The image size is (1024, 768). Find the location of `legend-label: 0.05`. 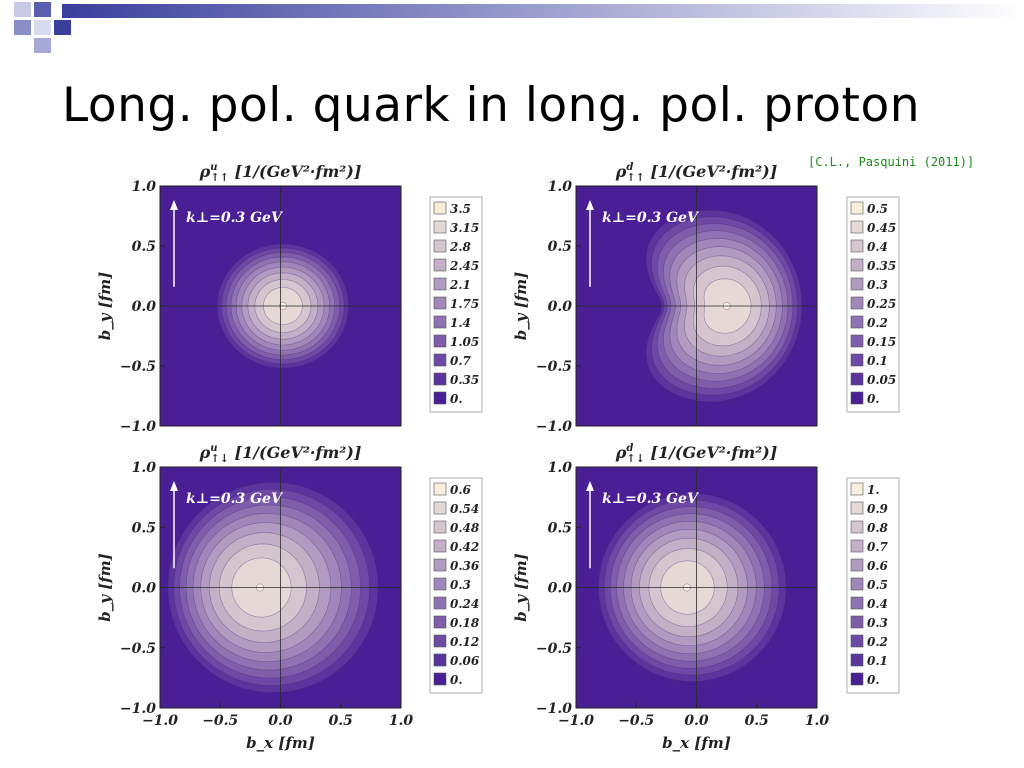

legend-label: 0.05 is located at coordinates (881, 380).